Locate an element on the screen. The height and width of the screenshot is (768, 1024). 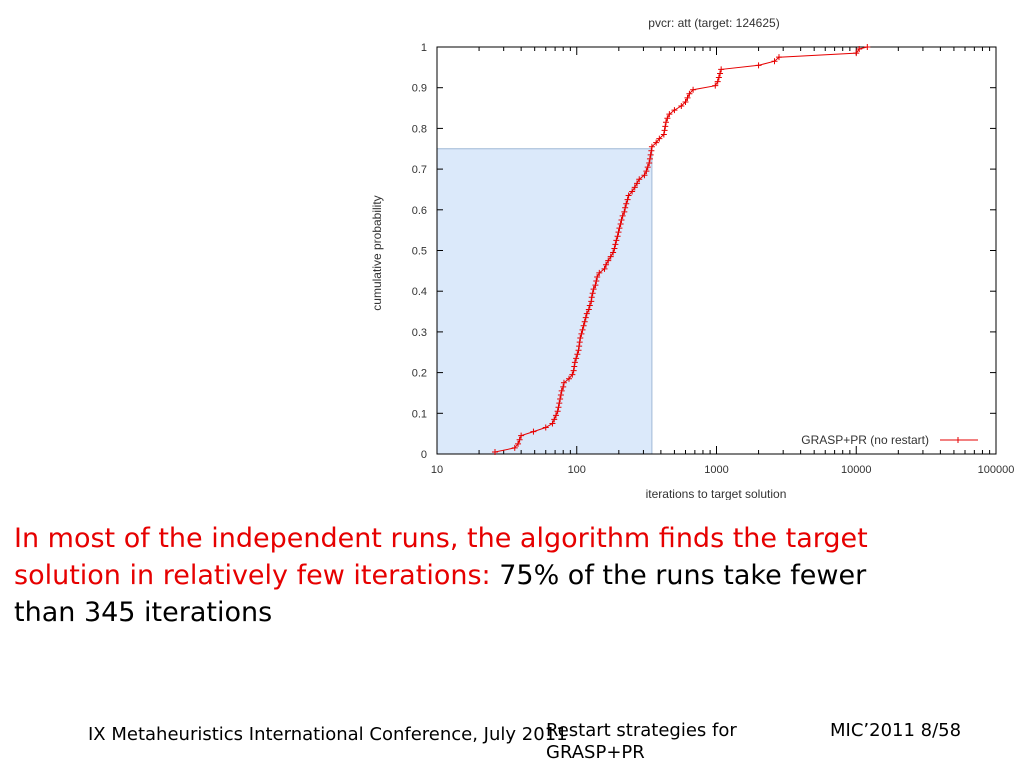
legend-label: GRASP+PR (no restart) is located at coordinates (865, 440).